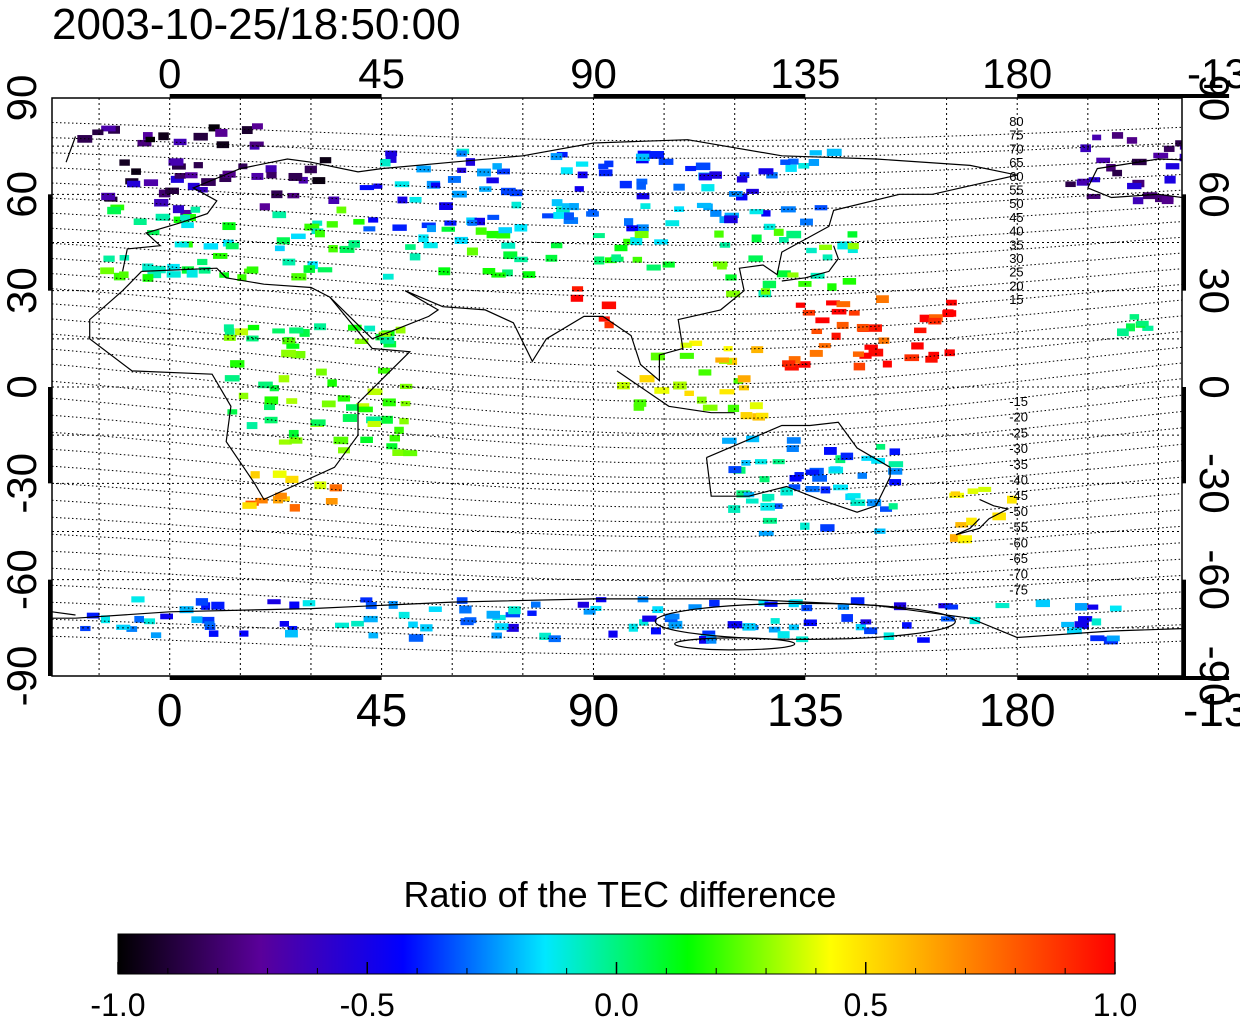  What do you see at coordinates (1018, 574) in the screenshot?
I see `contour-label: -70` at bounding box center [1018, 574].